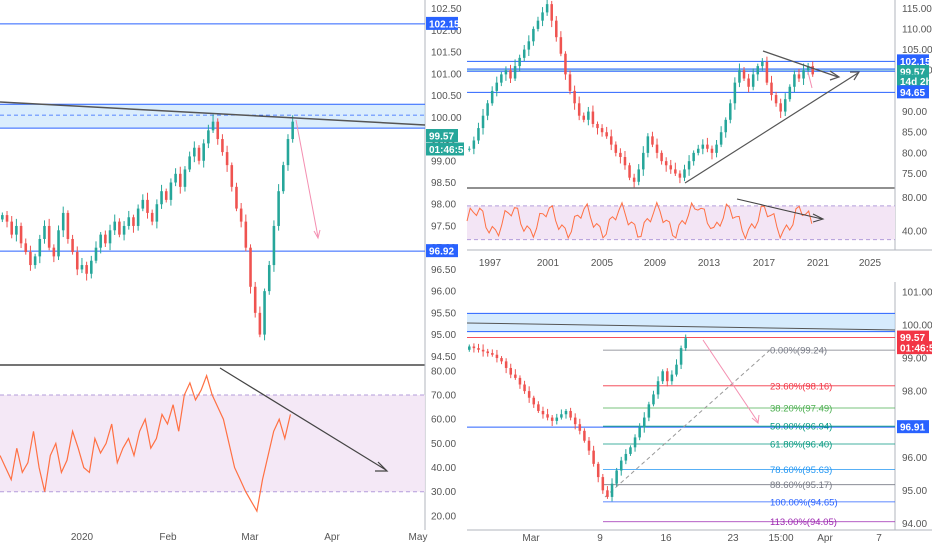 The height and width of the screenshot is (550, 932). Describe the element at coordinates (168, 537) in the screenshot. I see `left-x-label-1: Feb` at that location.